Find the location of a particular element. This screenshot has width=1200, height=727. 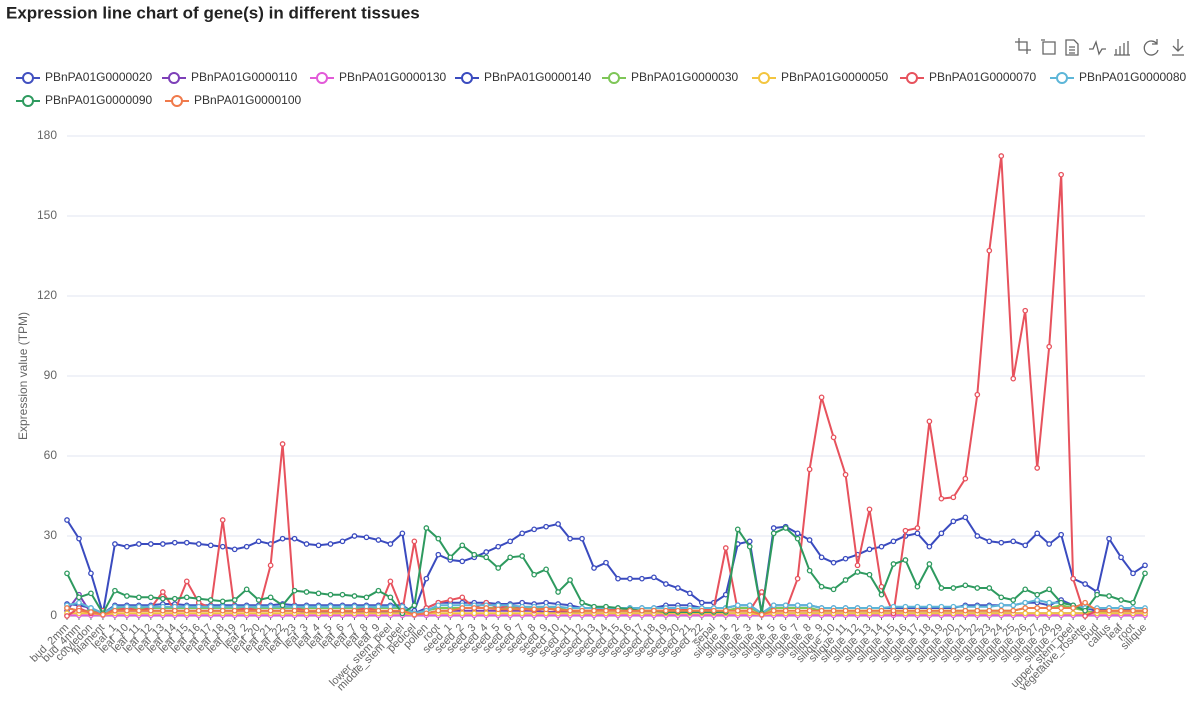

legend-item: PBnPA01G0000090 is located at coordinates (84, 100).